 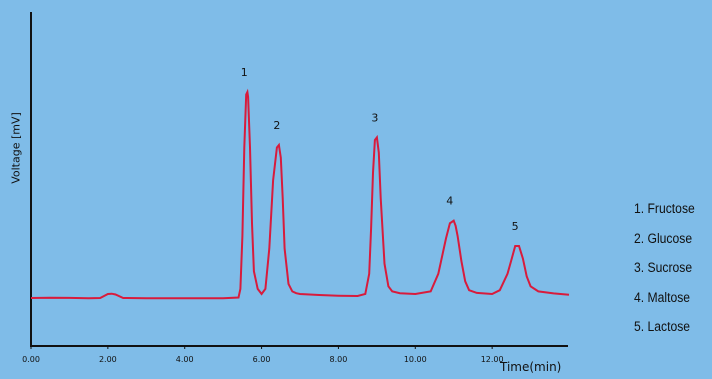 What do you see at coordinates (449, 201) in the screenshot?
I see `peak-label: 4` at bounding box center [449, 201].